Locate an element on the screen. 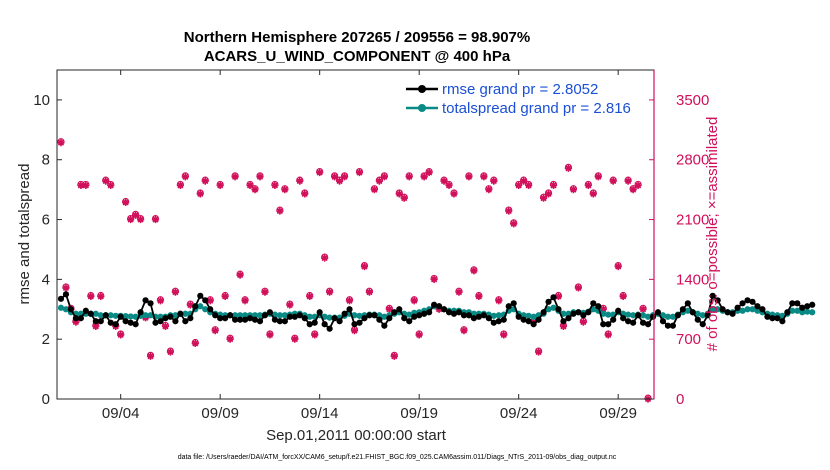 The height and width of the screenshot is (470, 830). x-tick-label: 09/24 is located at coordinates (519, 413).